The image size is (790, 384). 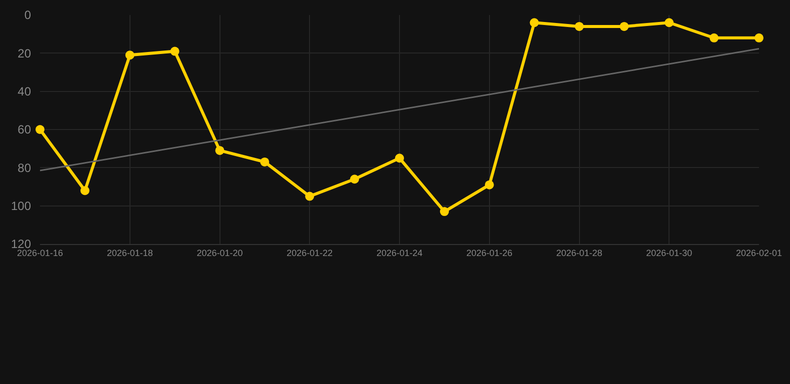 I want to click on y-tick-label: 0, so click(x=28, y=15).